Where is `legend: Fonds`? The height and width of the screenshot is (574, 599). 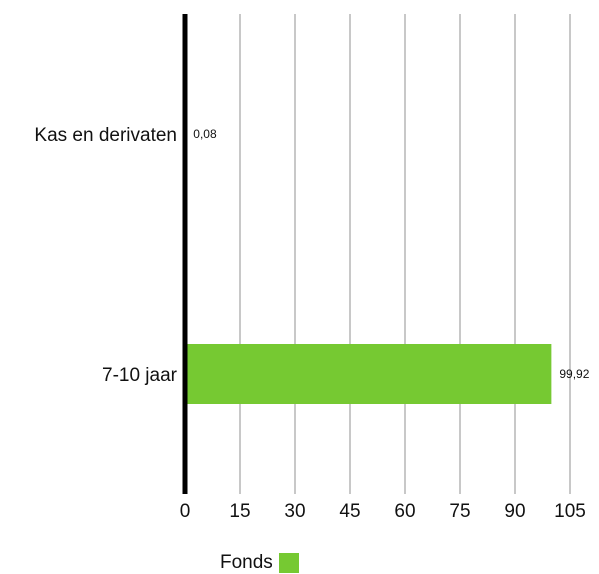 legend: Fonds is located at coordinates (259, 563).